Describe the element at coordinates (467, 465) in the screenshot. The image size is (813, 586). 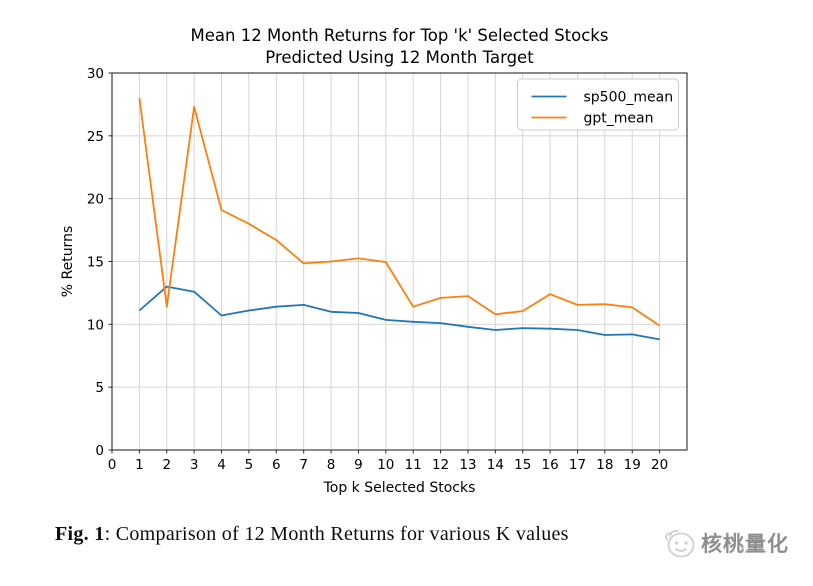
I see `x-tick-label: 13` at that location.